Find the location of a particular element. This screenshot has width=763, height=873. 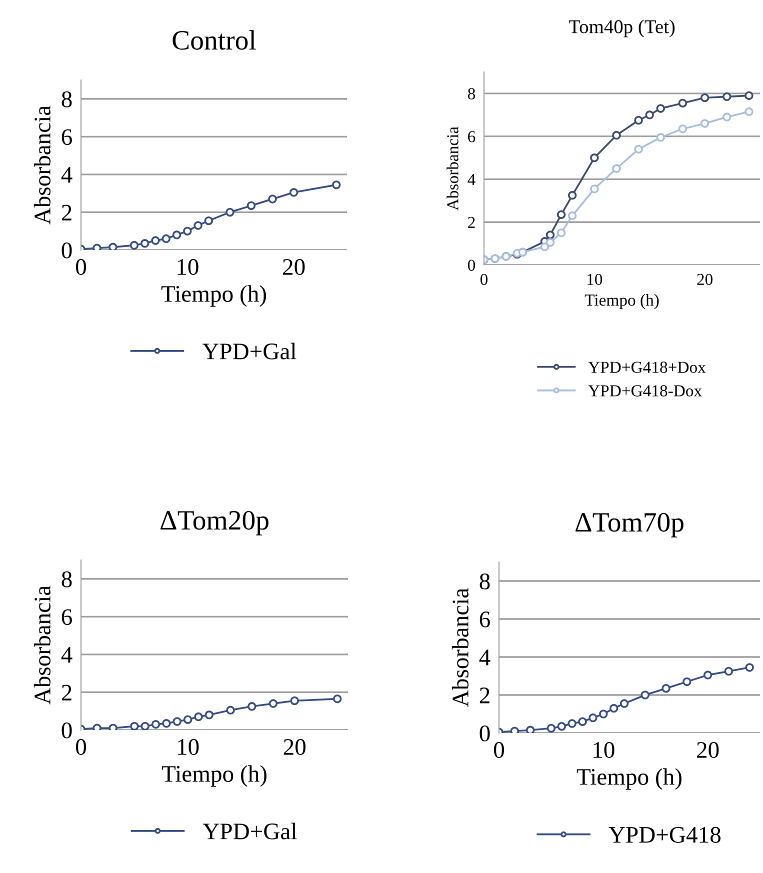

legend-label: YPD+G418+Dox is located at coordinates (647, 367).